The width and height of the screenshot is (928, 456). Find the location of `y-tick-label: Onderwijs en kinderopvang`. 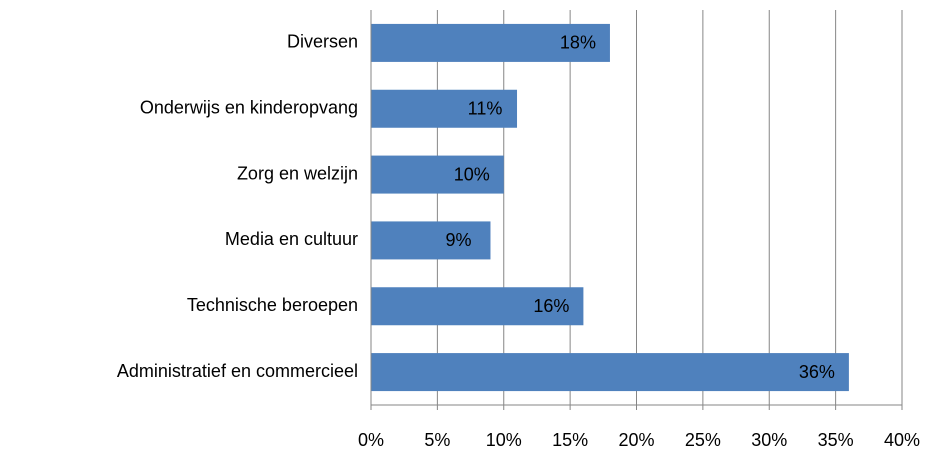

y-tick-label: Onderwijs en kinderopvang is located at coordinates (249, 108).